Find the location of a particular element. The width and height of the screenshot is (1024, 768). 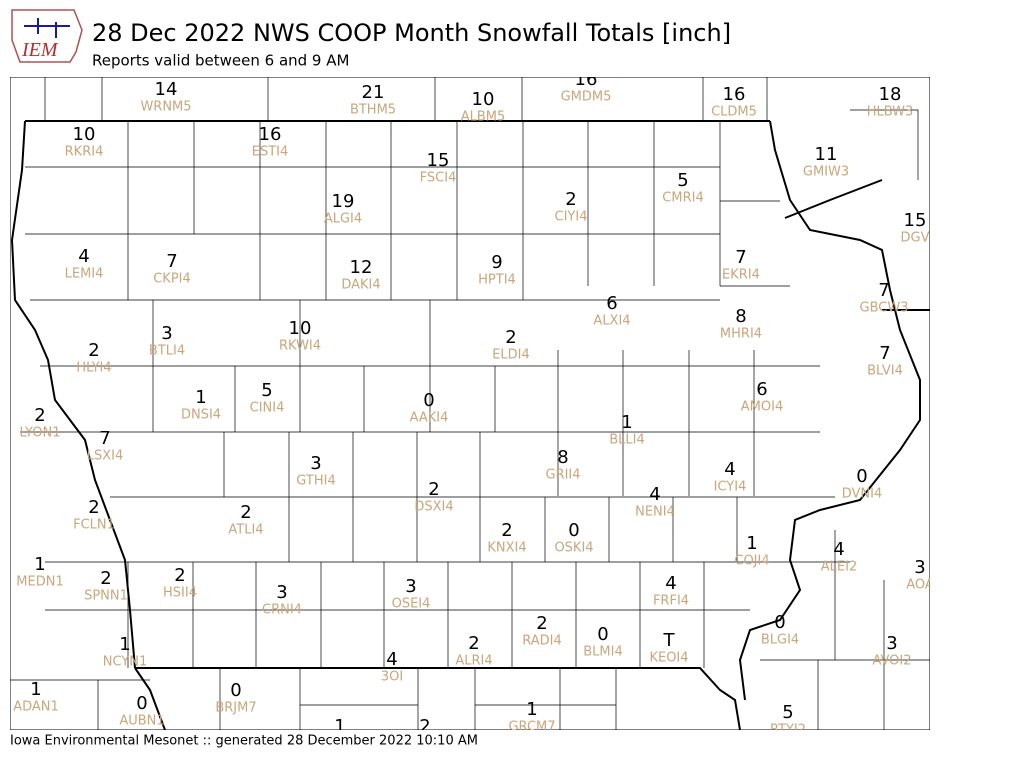

station-code: KNXI4 is located at coordinates (506, 548).